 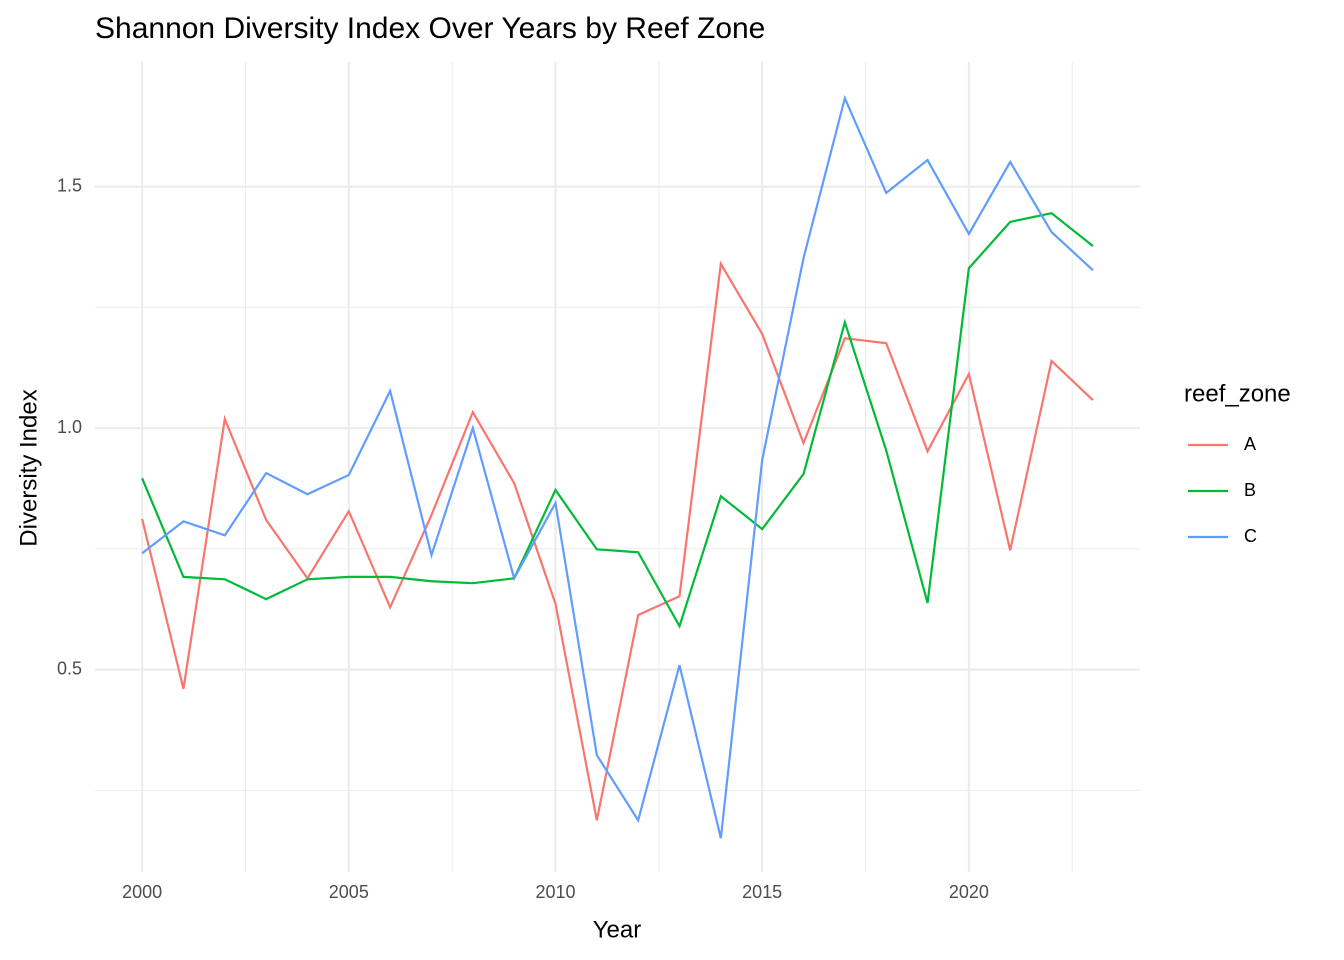 I want to click on y-tick-label: 0.5, so click(x=69, y=668).